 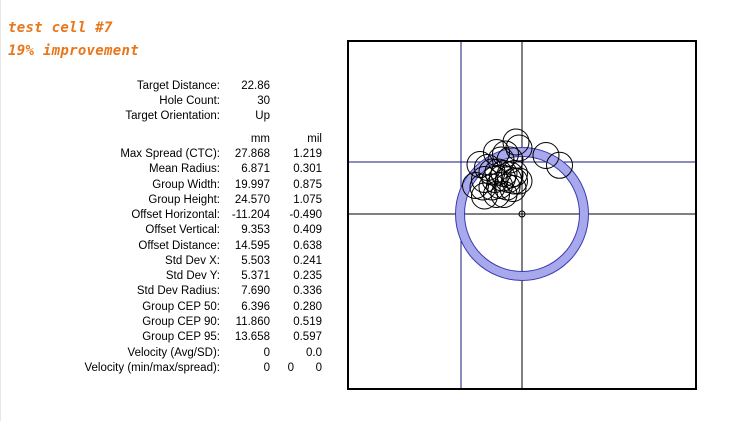 I want to click on holes-layer, so click(x=517, y=169).